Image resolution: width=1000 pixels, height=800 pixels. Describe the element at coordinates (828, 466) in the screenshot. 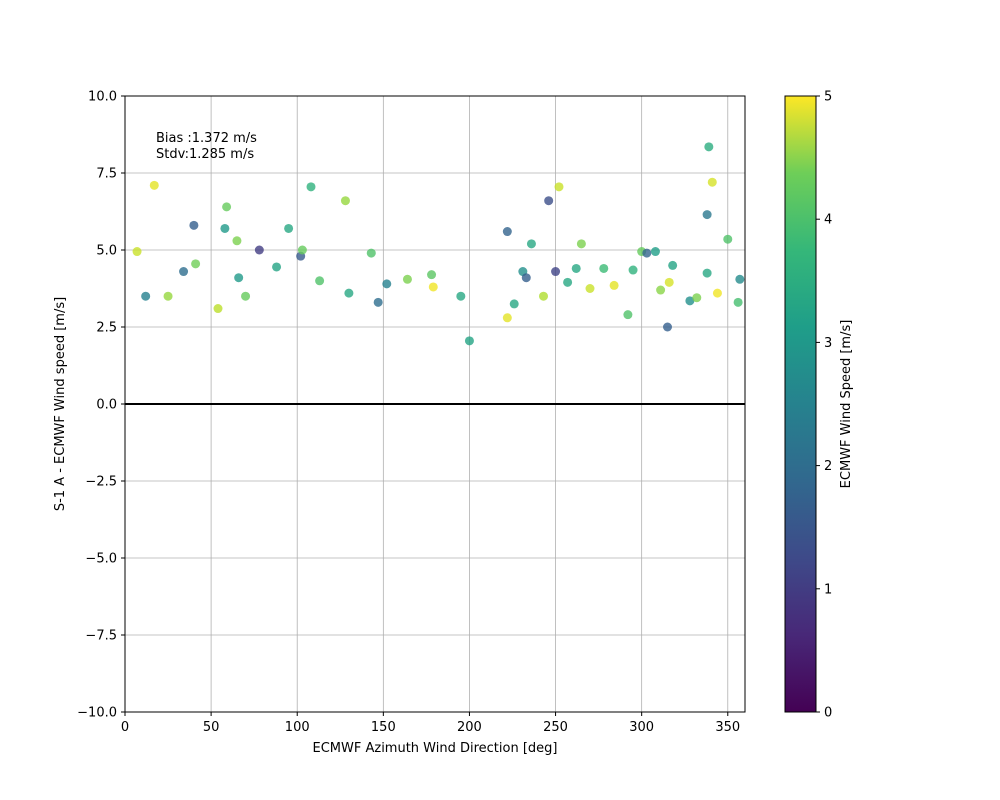

I see `colorbar-tick-label: 2` at that location.